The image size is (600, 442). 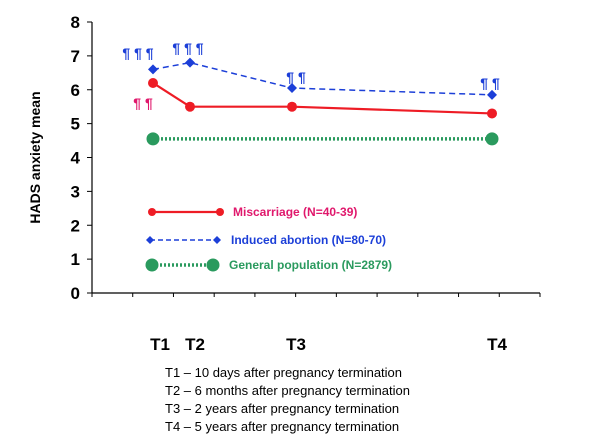 I want to click on legend-general-marker-start, so click(x=152, y=265).